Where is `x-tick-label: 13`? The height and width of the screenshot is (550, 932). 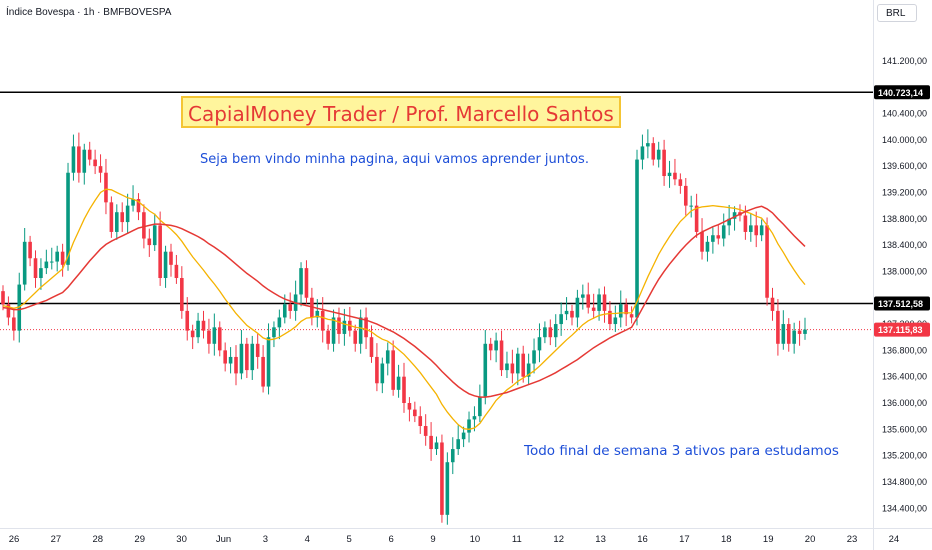
x-tick-label: 13 is located at coordinates (600, 539).